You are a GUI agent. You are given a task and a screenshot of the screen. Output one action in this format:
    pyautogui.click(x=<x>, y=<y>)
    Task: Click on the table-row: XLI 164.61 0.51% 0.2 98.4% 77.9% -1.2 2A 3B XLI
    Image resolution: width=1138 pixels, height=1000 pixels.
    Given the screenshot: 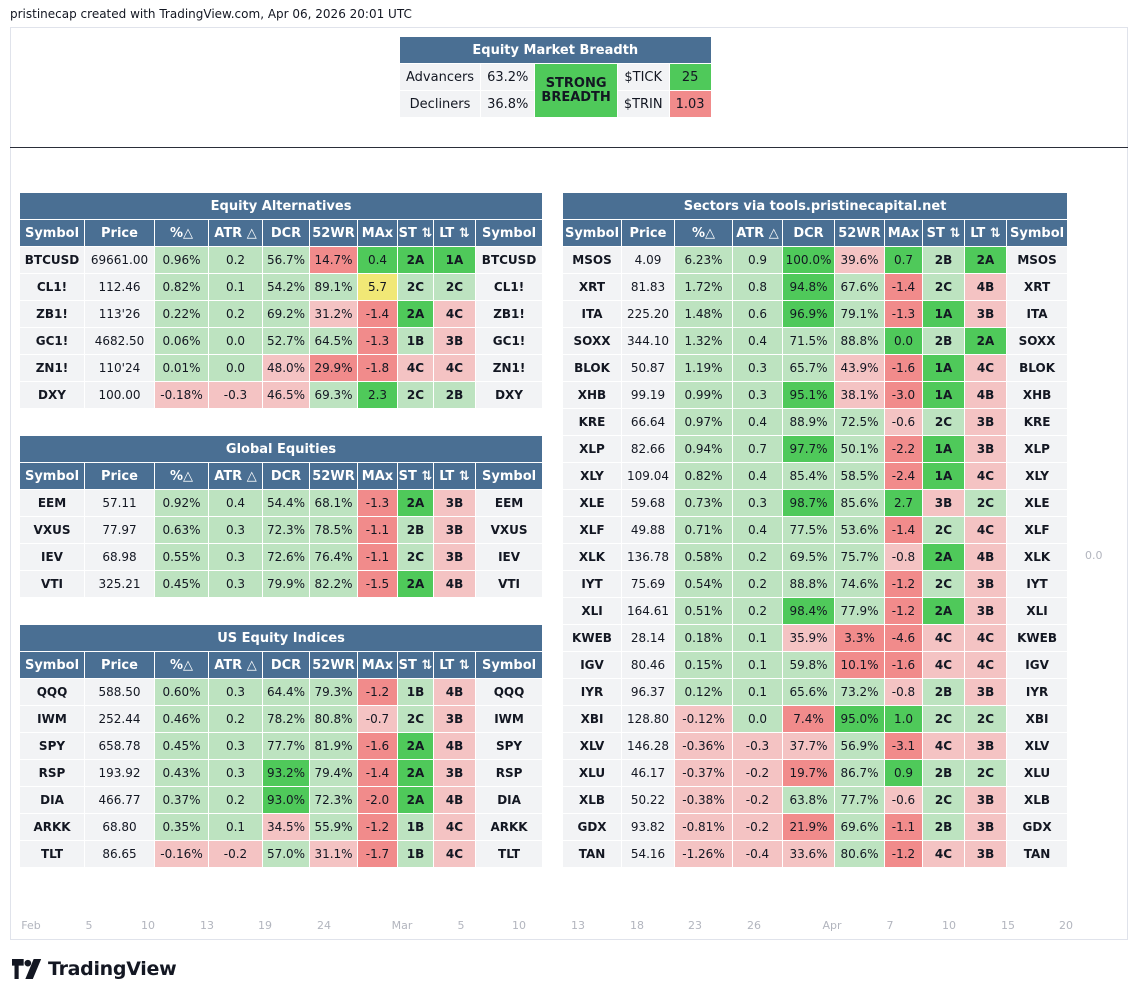 What is the action you would take?
    pyautogui.click(x=815, y=611)
    